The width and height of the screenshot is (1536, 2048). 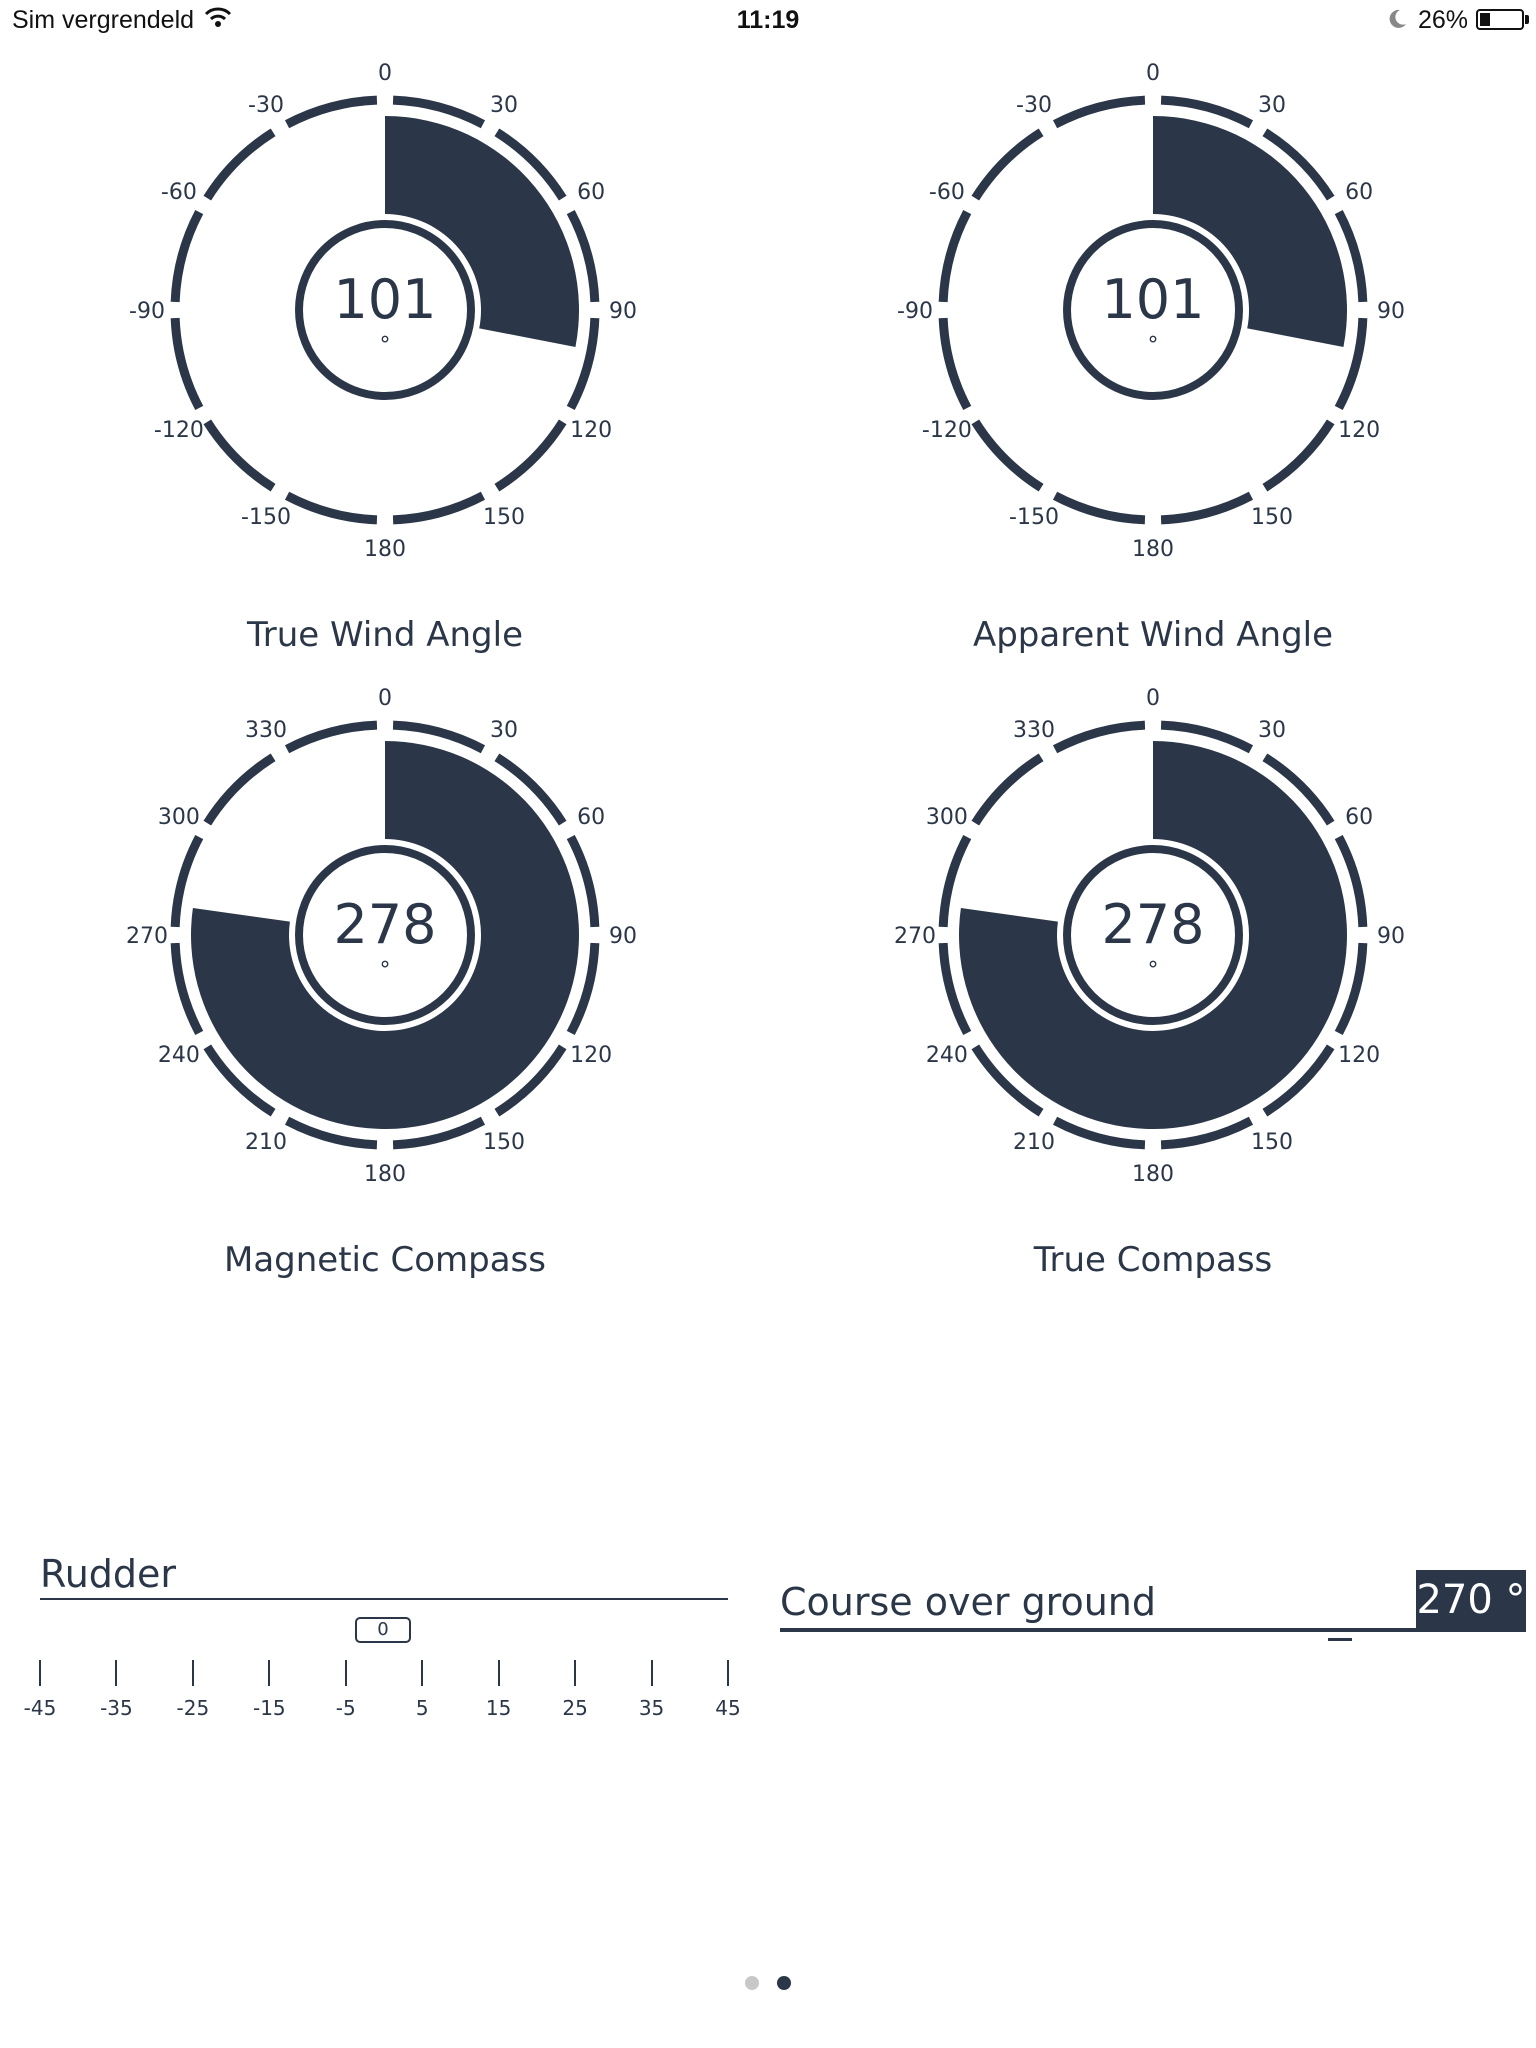 What do you see at coordinates (651, 1708) in the screenshot?
I see `rudder-scale-label: 35` at bounding box center [651, 1708].